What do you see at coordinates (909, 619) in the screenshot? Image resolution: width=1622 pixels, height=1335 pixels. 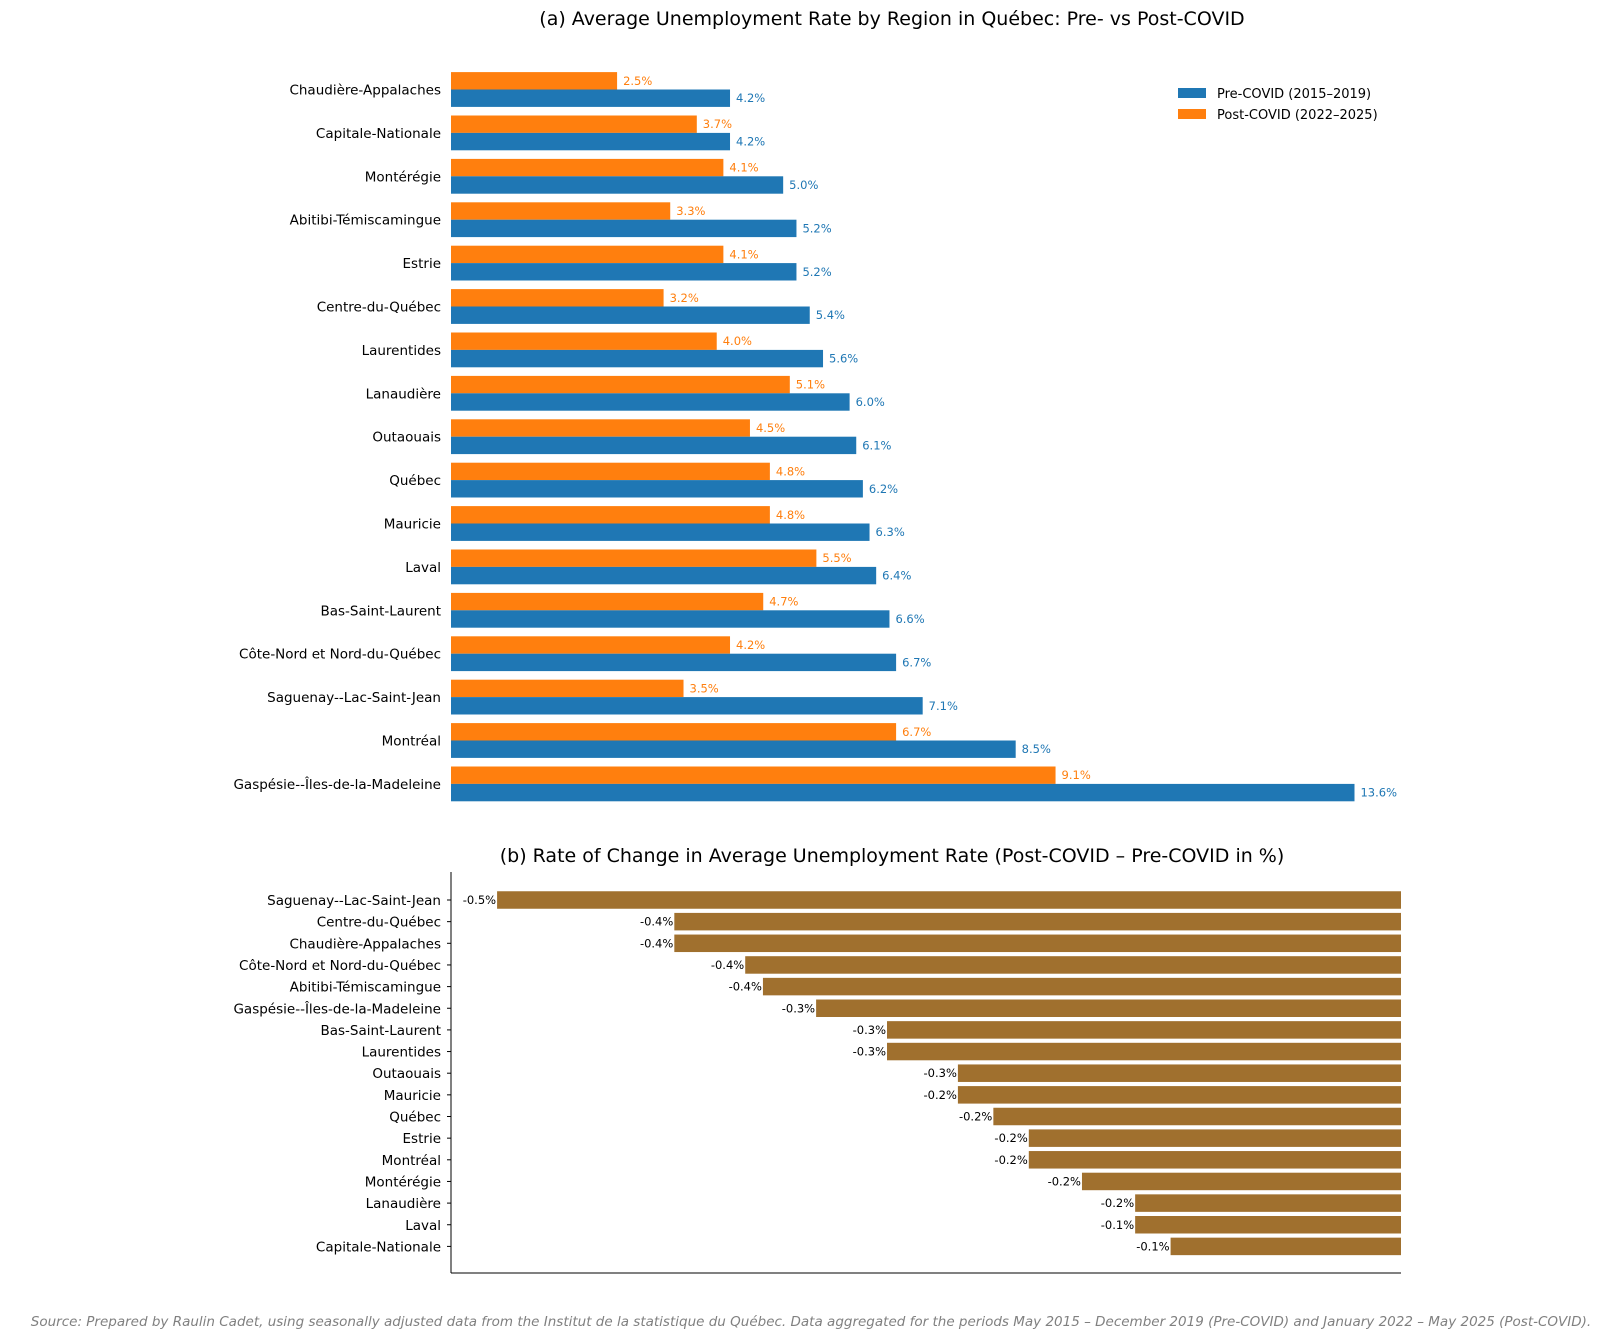 I see `data-label-pre-covid: 6.6%` at bounding box center [909, 619].